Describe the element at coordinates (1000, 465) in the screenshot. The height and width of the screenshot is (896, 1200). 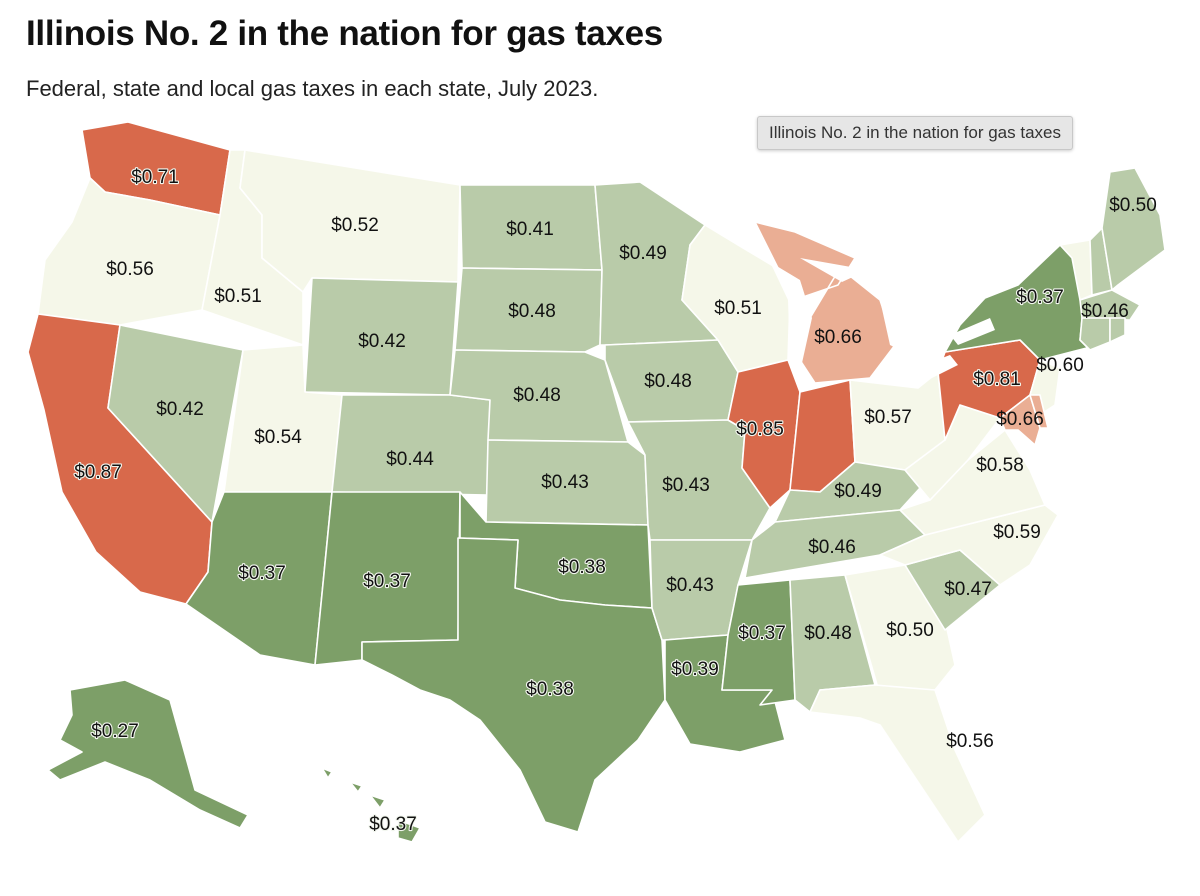
I see `tax-label-va: $0.58` at that location.